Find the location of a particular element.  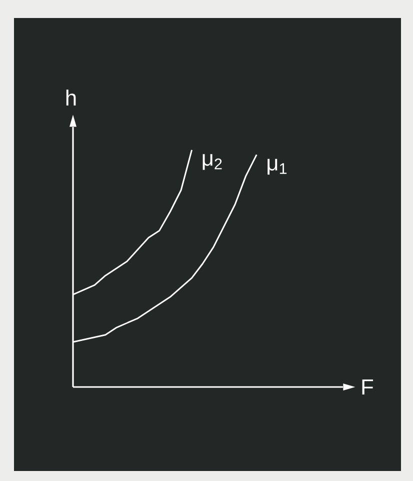

series-label: μ$_{1}$ is located at coordinates (277, 166).